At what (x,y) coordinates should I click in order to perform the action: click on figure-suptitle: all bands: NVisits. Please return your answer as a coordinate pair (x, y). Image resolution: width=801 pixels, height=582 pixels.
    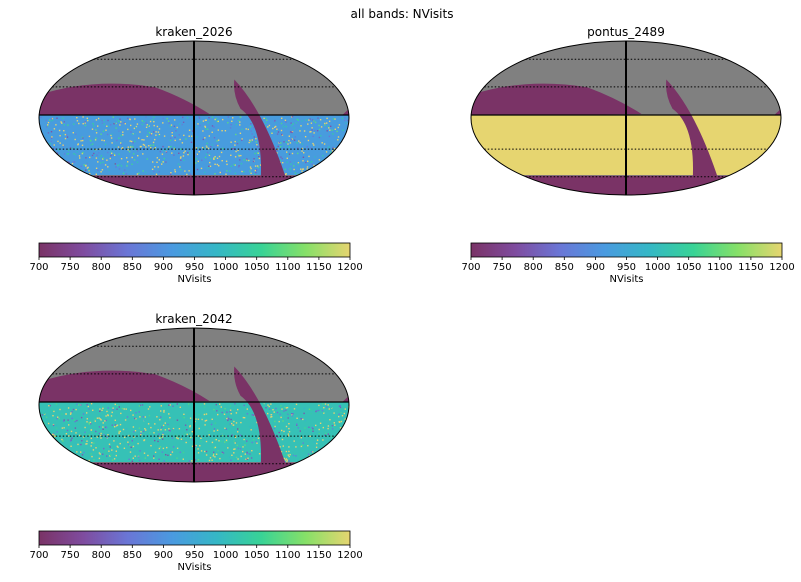
    Looking at the image, I should click on (402, 14).